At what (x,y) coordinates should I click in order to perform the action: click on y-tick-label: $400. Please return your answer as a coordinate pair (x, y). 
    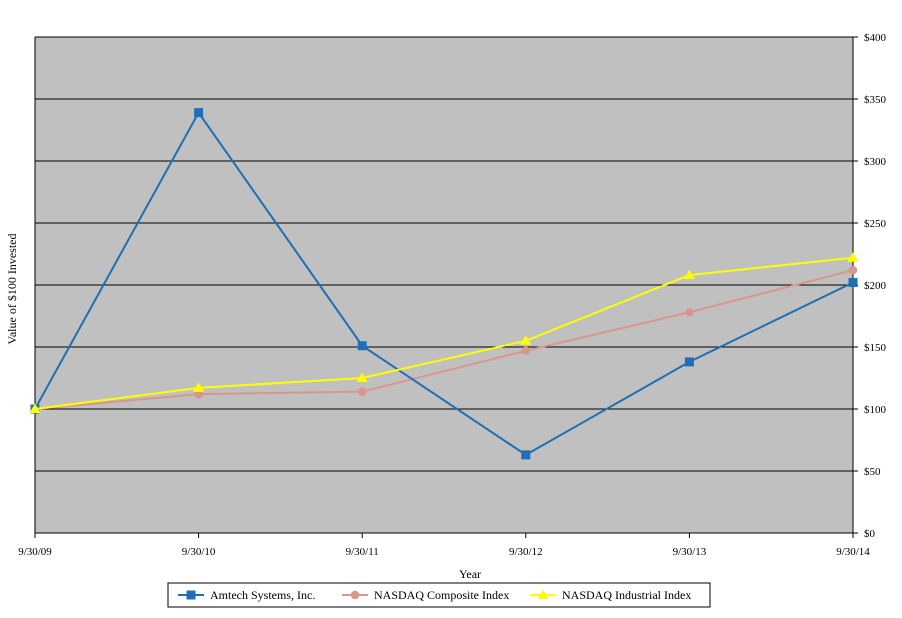
    Looking at the image, I should click on (875, 38).